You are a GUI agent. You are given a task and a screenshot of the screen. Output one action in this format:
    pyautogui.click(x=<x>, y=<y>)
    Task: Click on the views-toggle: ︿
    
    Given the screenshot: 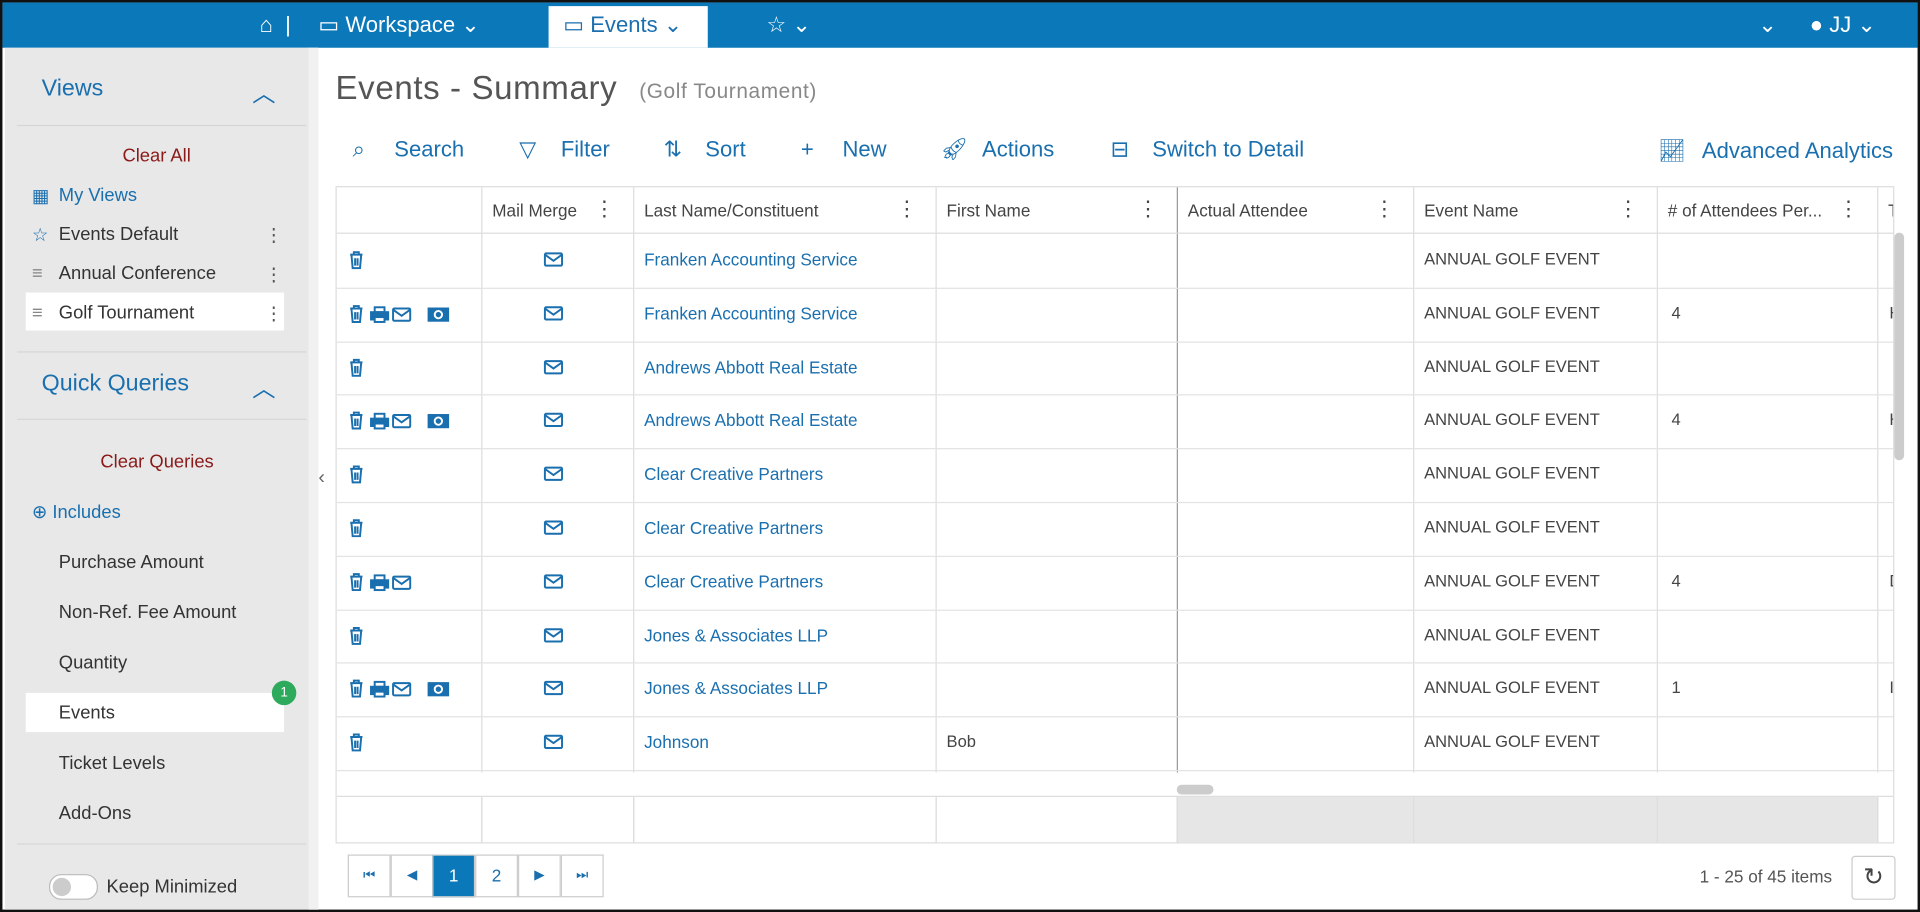 What is the action you would take?
    pyautogui.click(x=264, y=95)
    